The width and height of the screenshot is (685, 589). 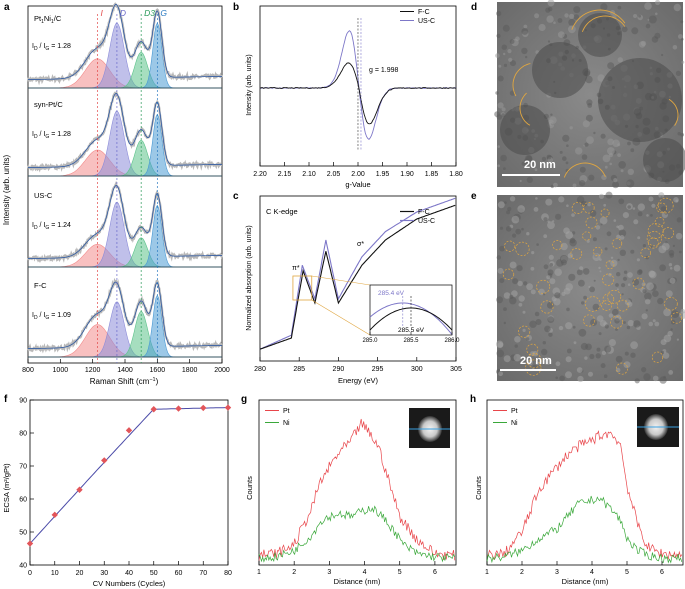 What do you see at coordinates (236, 196) in the screenshot?
I see `panel-letter: c` at bounding box center [236, 196].